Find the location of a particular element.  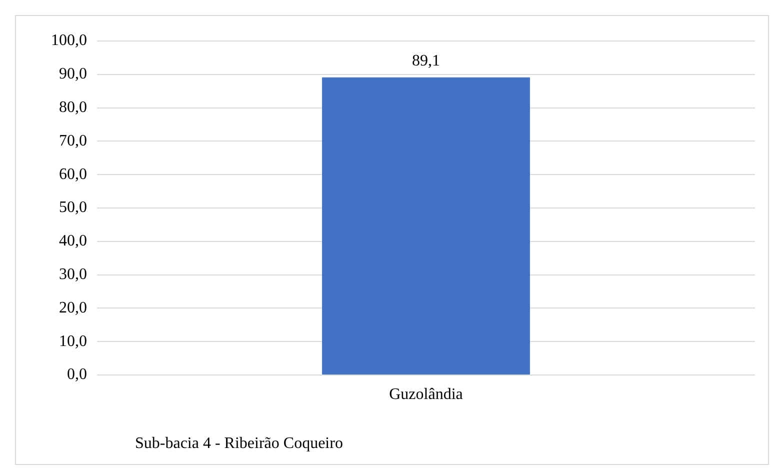

y-tick-label: 0,0 is located at coordinates (77, 375).